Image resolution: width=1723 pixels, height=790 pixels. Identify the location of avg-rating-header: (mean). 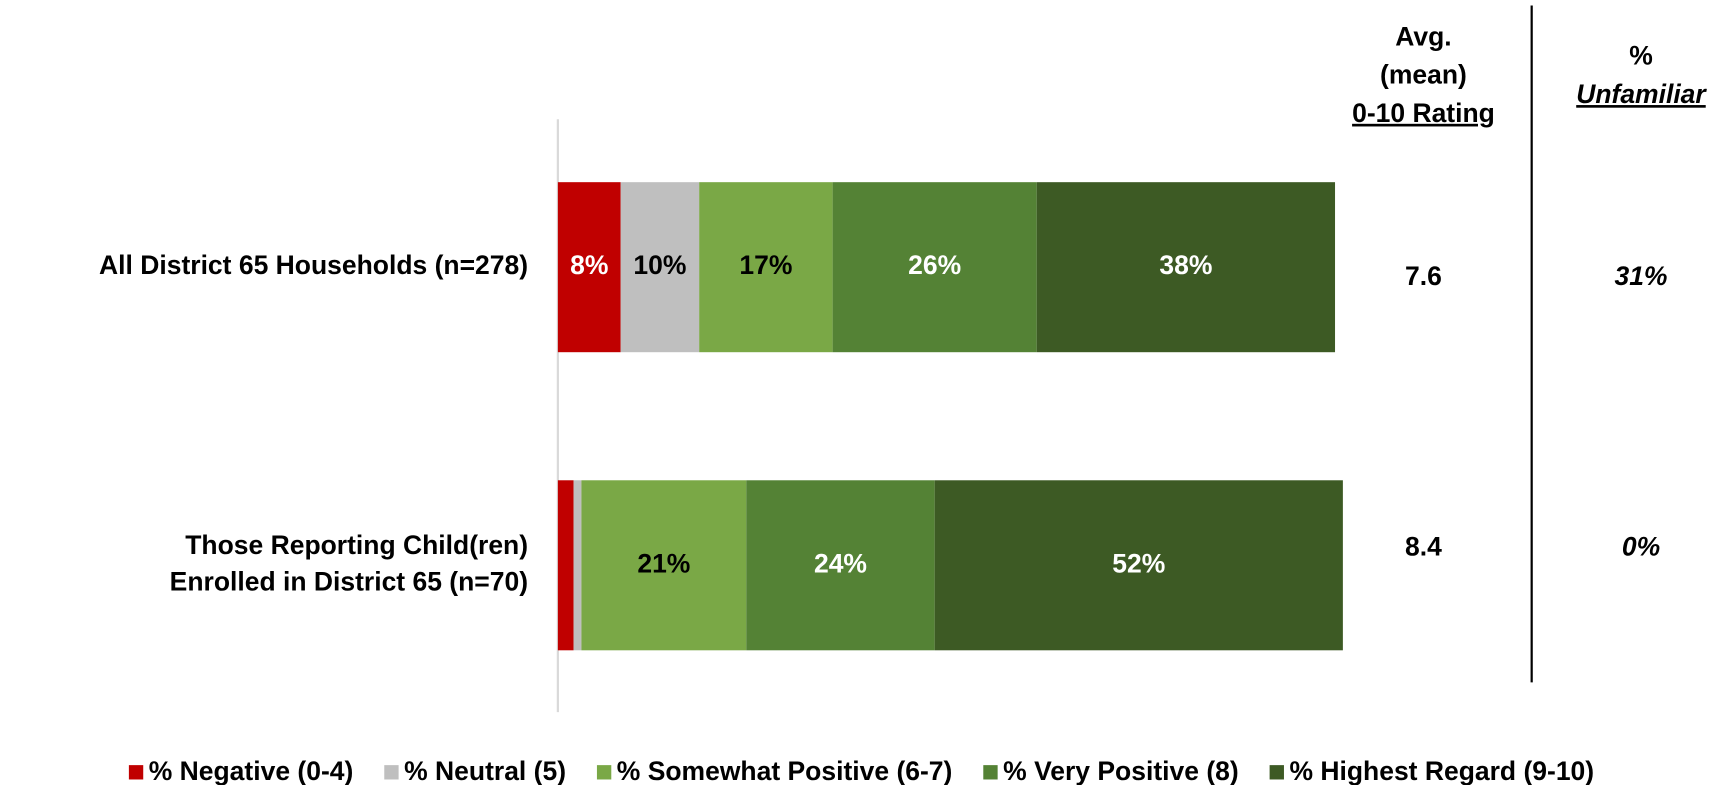
(1423, 75).